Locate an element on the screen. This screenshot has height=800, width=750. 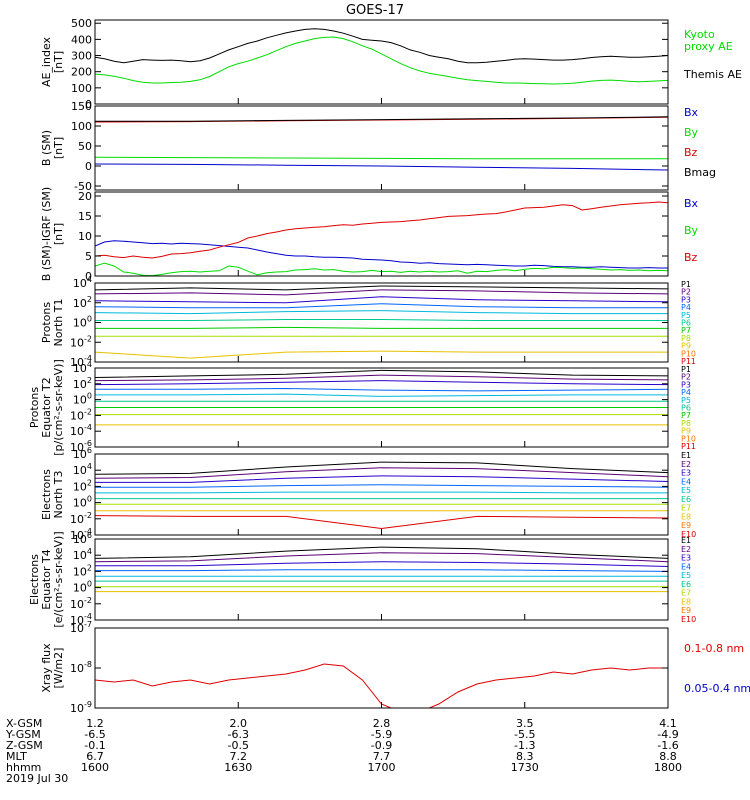
x-axis-row-label: Z-GSM is located at coordinates (24, 745).